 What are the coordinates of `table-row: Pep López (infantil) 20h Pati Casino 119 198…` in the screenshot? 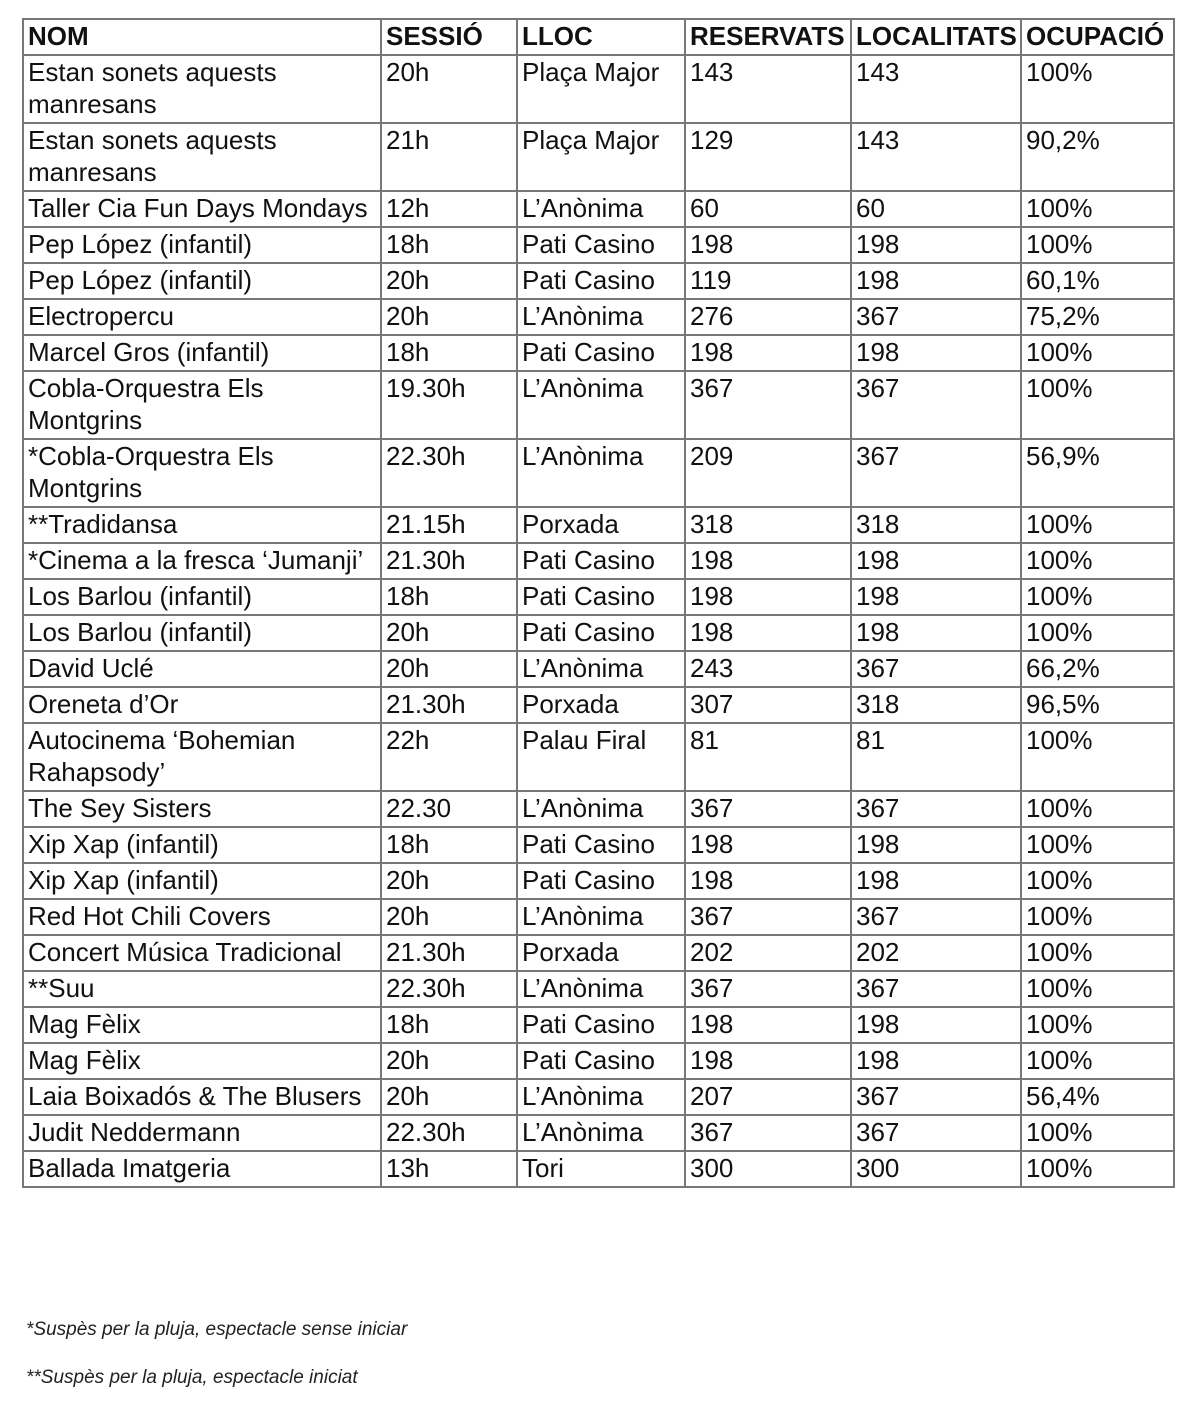 It's located at (598, 281).